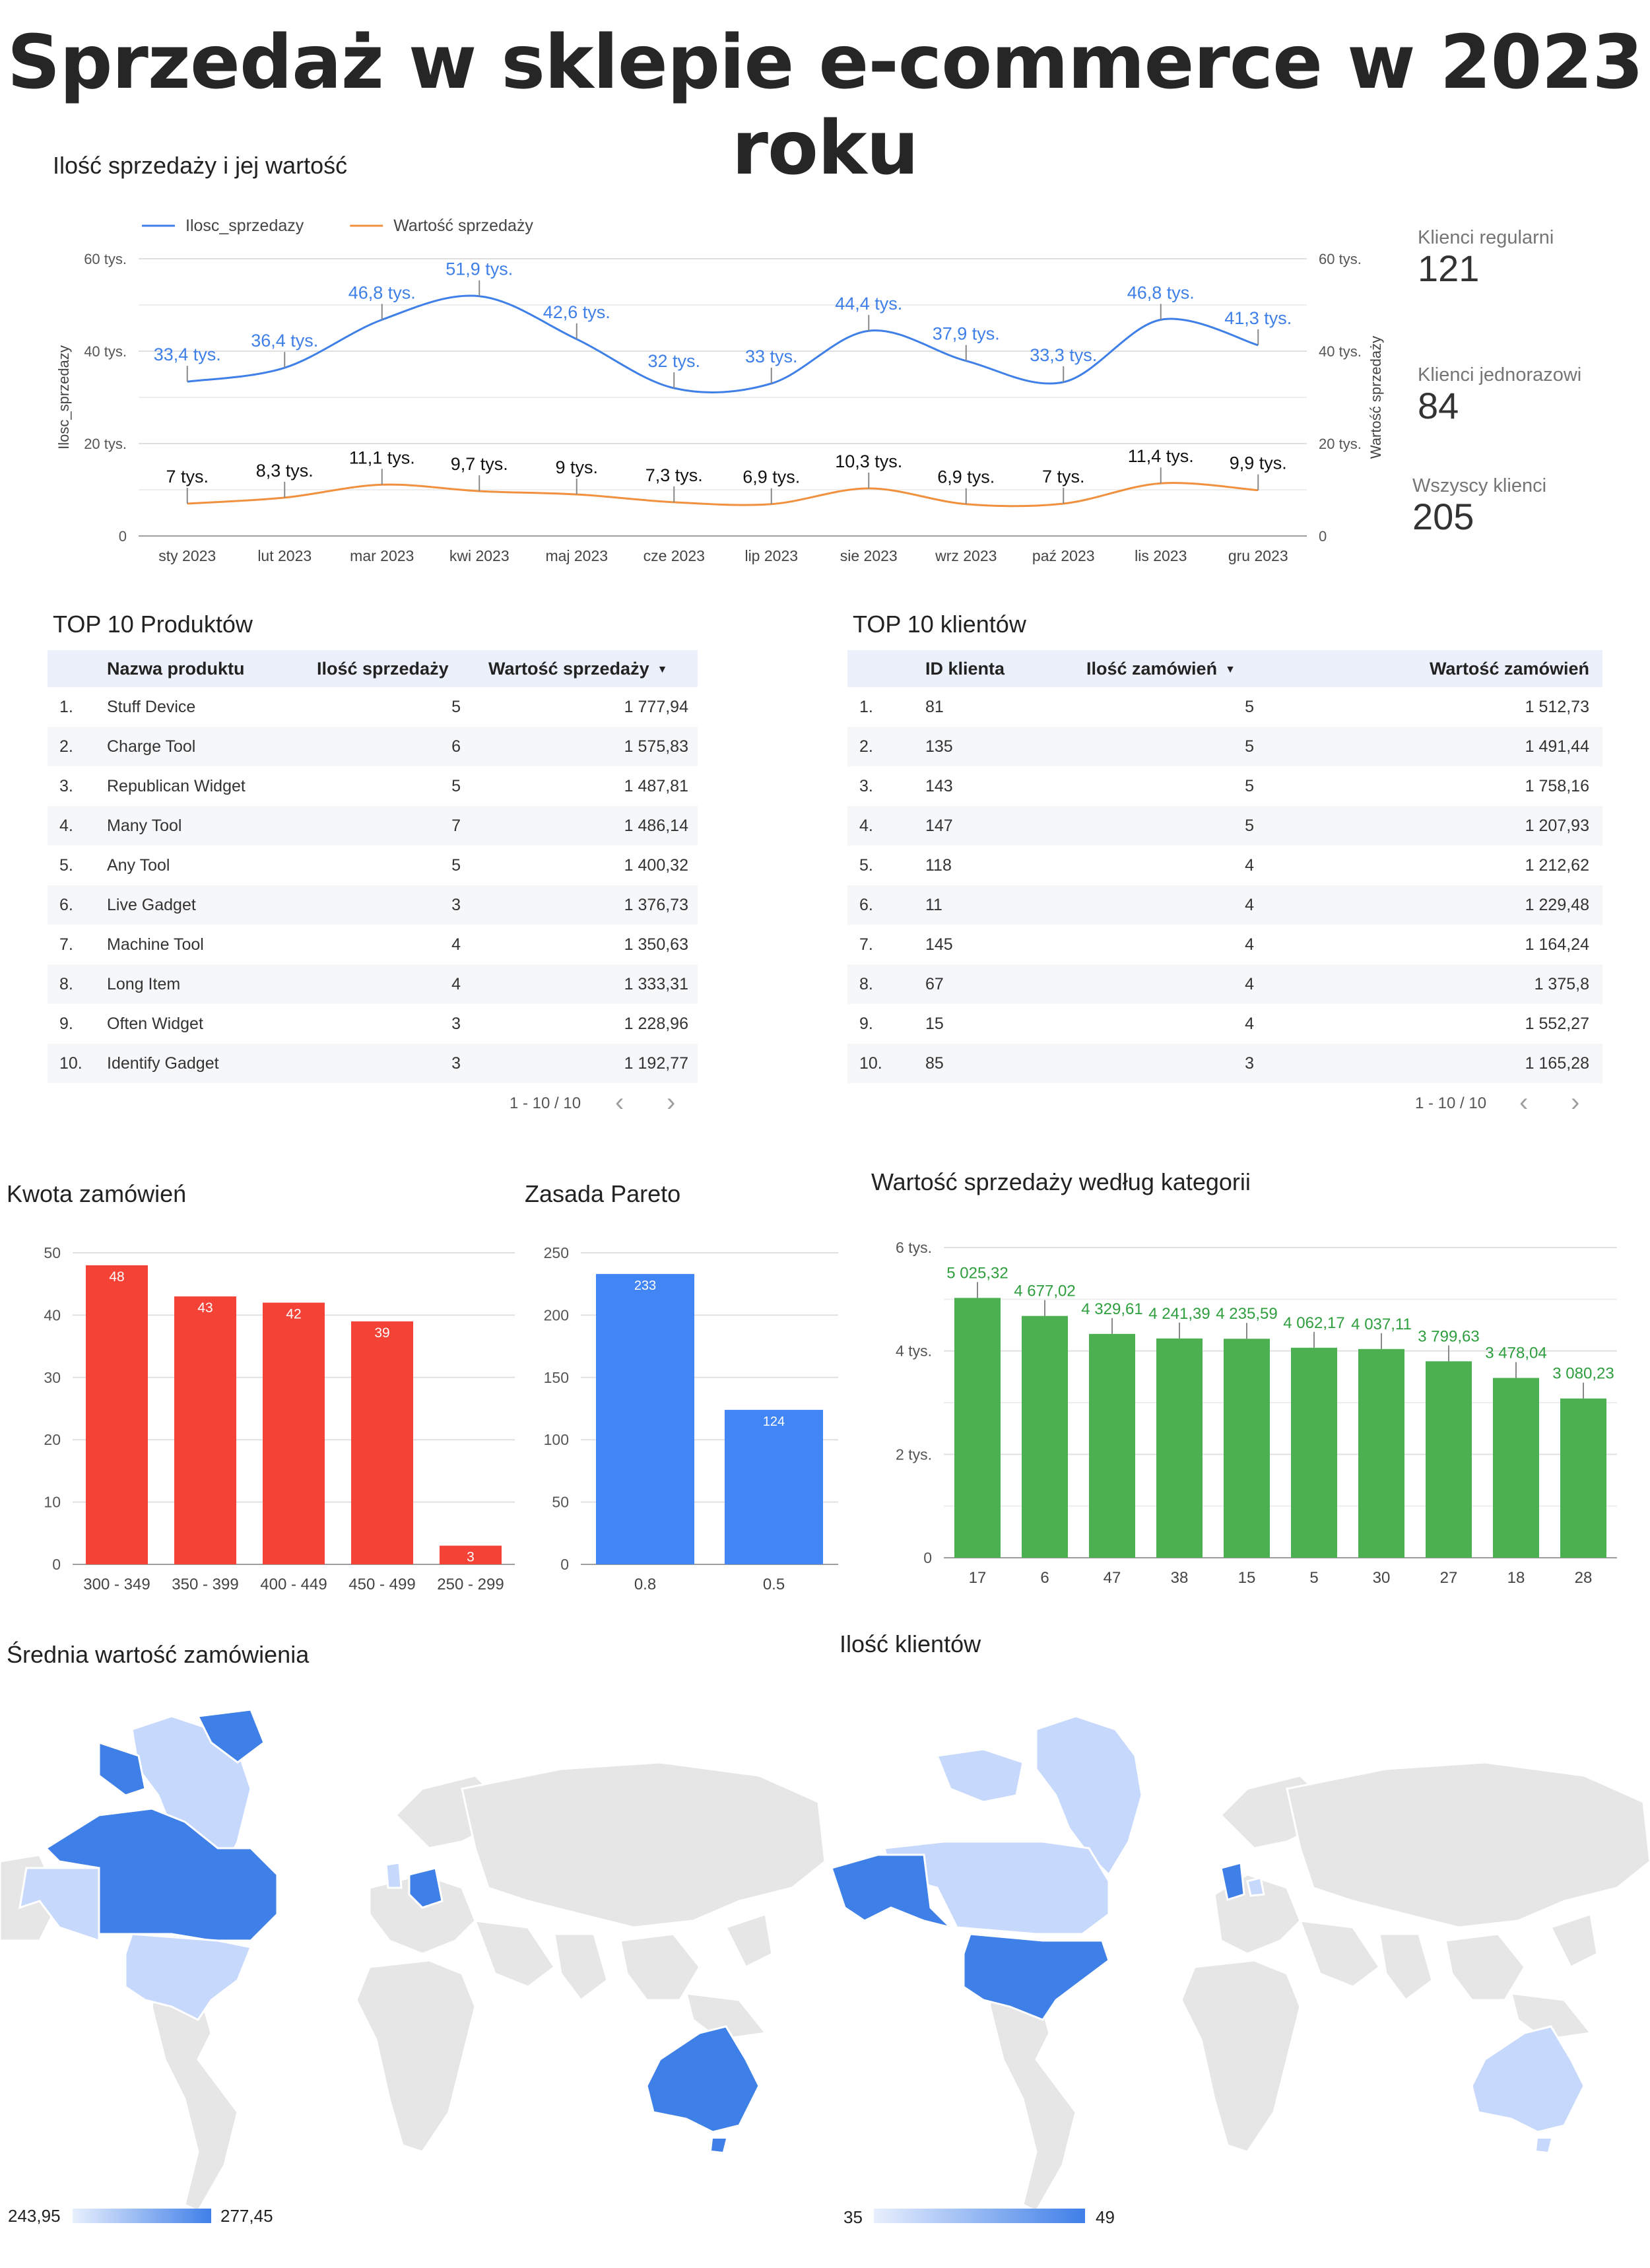 Image resolution: width=1650 pixels, height=2268 pixels. I want to click on table-row: 6. 11 4 1 229,48, so click(1224, 905).